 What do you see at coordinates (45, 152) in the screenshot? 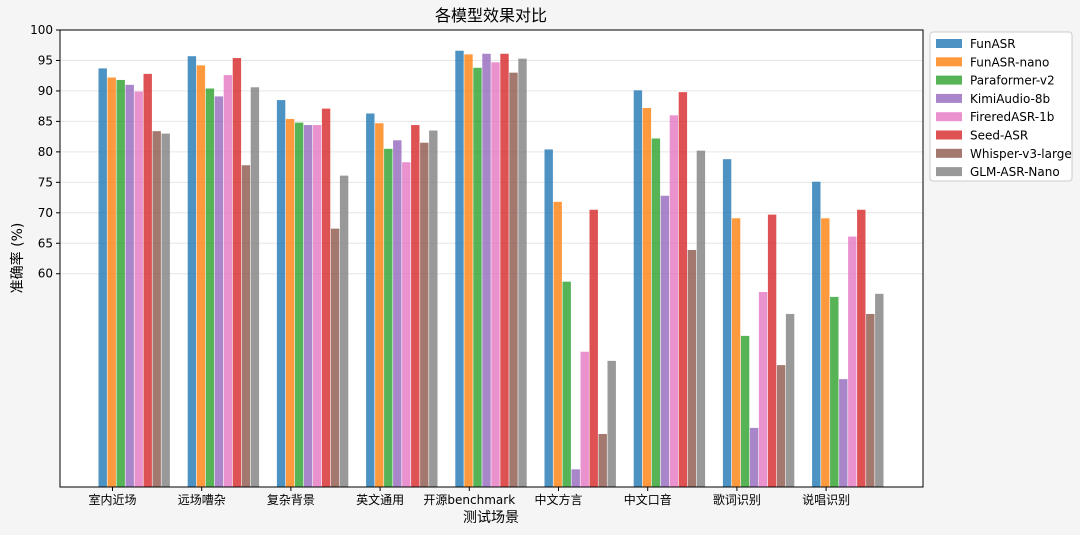
I see `y-tick-label: 80` at bounding box center [45, 152].